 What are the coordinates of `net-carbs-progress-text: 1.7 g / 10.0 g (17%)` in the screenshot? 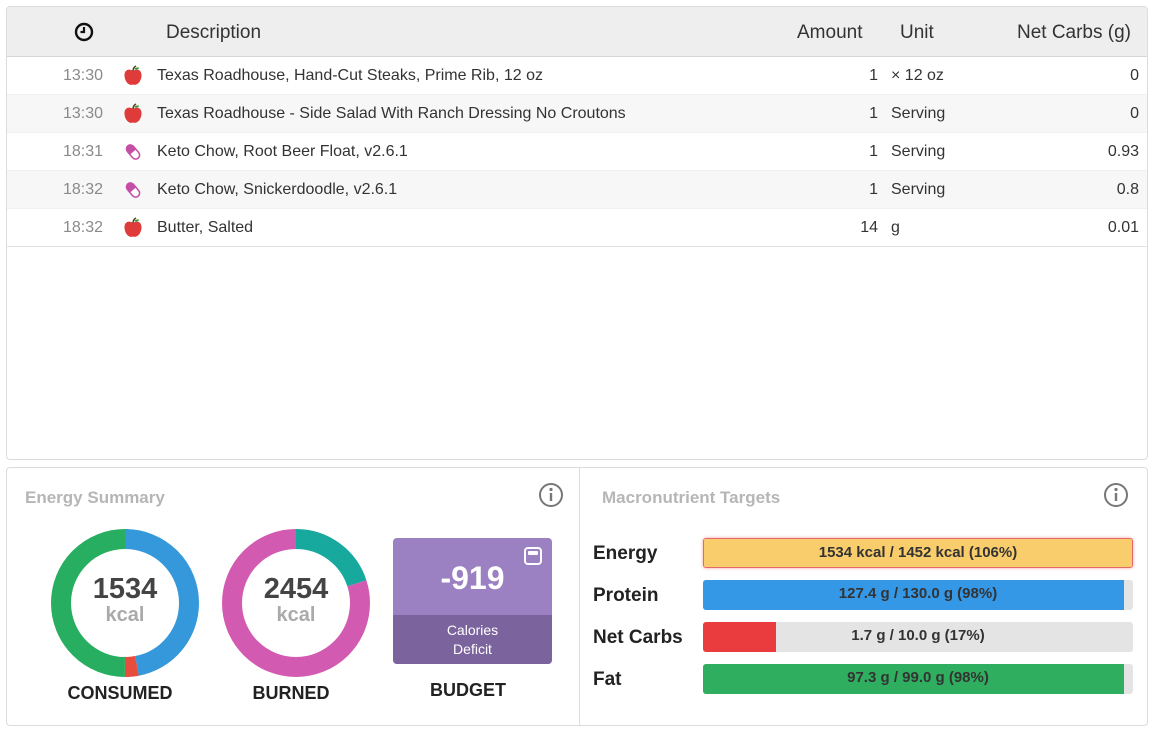 It's located at (918, 635).